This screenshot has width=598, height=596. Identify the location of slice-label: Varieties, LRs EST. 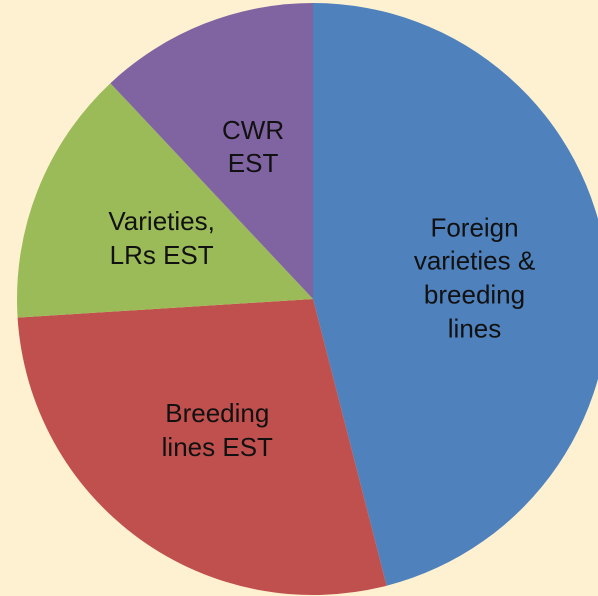
(161, 238).